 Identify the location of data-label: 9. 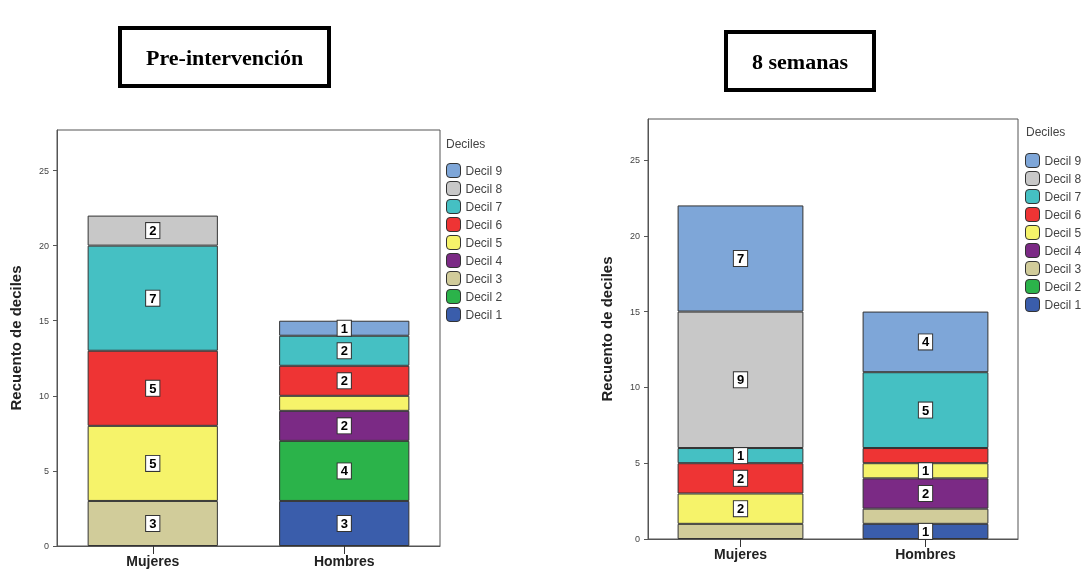
(740, 380).